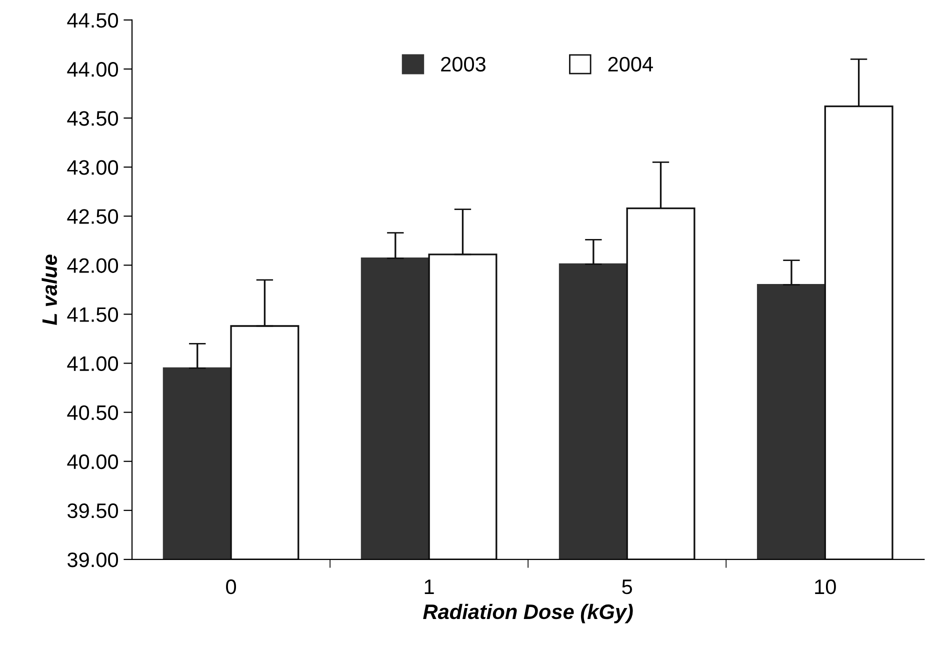 This screenshot has width=943, height=666. I want to click on x-tick-label: 0, so click(231, 586).